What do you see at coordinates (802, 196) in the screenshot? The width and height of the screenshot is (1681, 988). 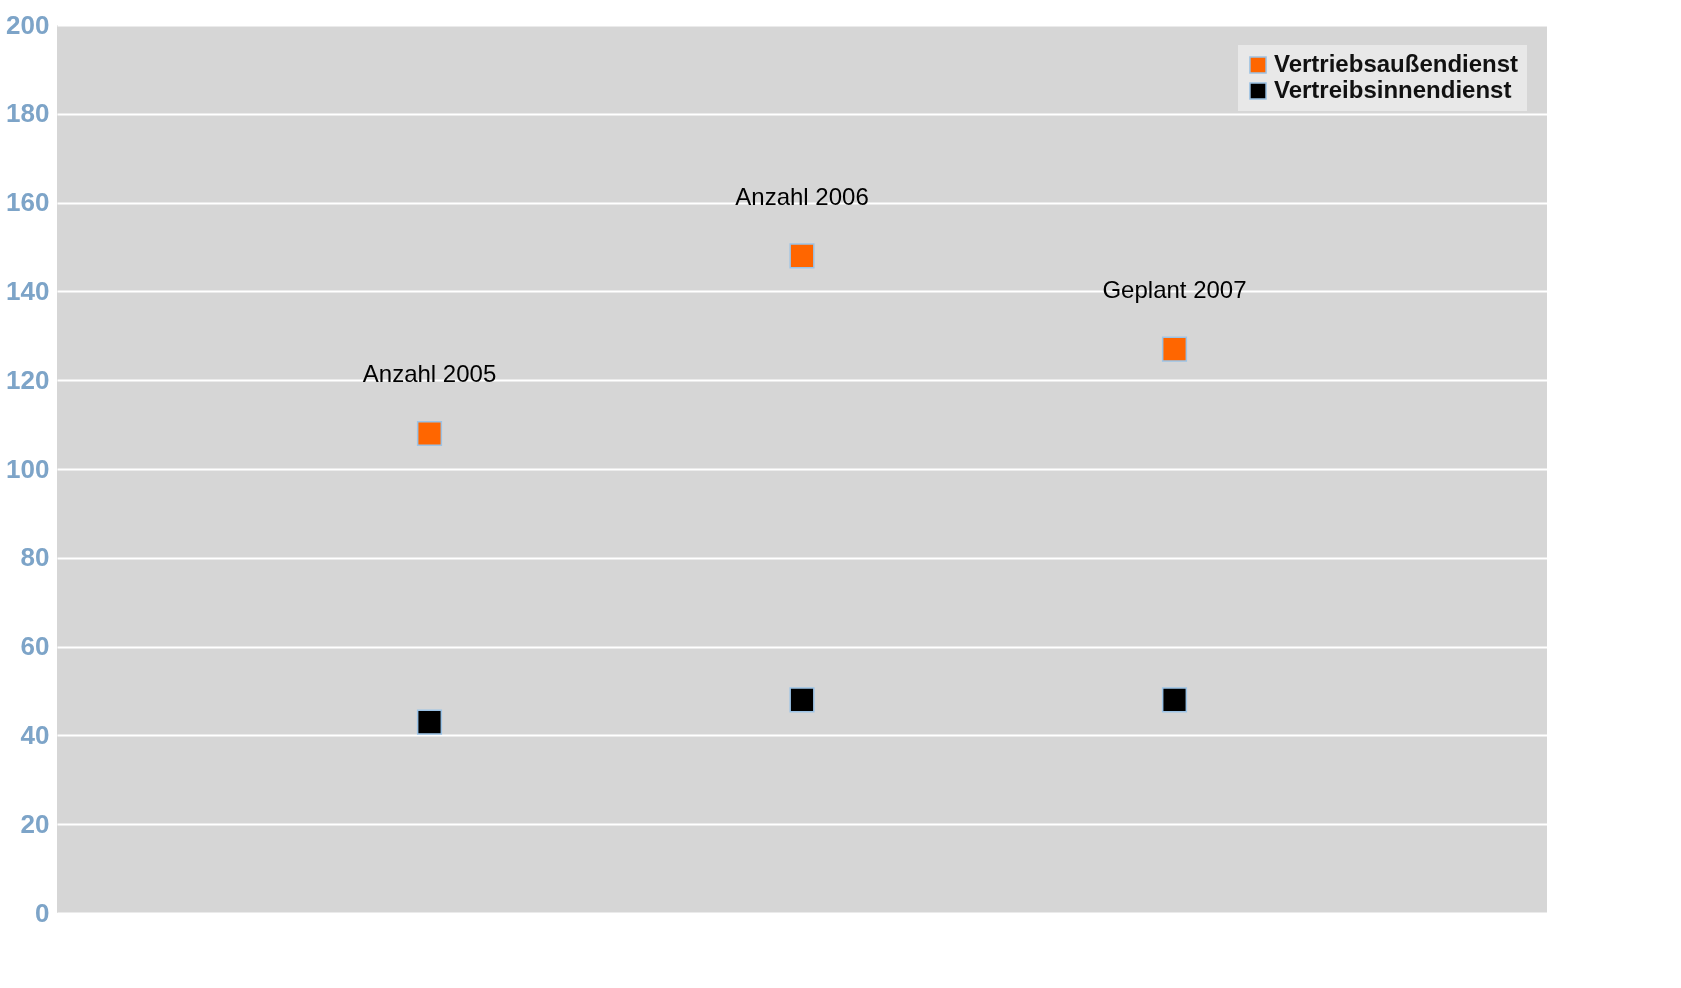 I see `x-tick-label: Anzahl 2006` at bounding box center [802, 196].